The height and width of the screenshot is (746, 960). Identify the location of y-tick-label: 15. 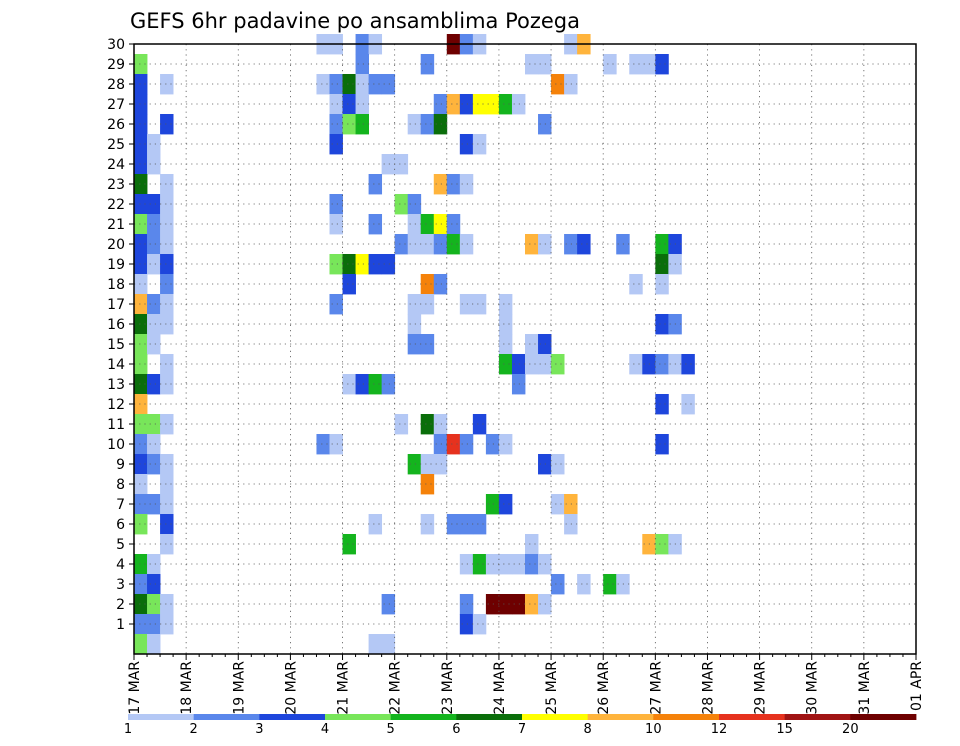
(116, 345).